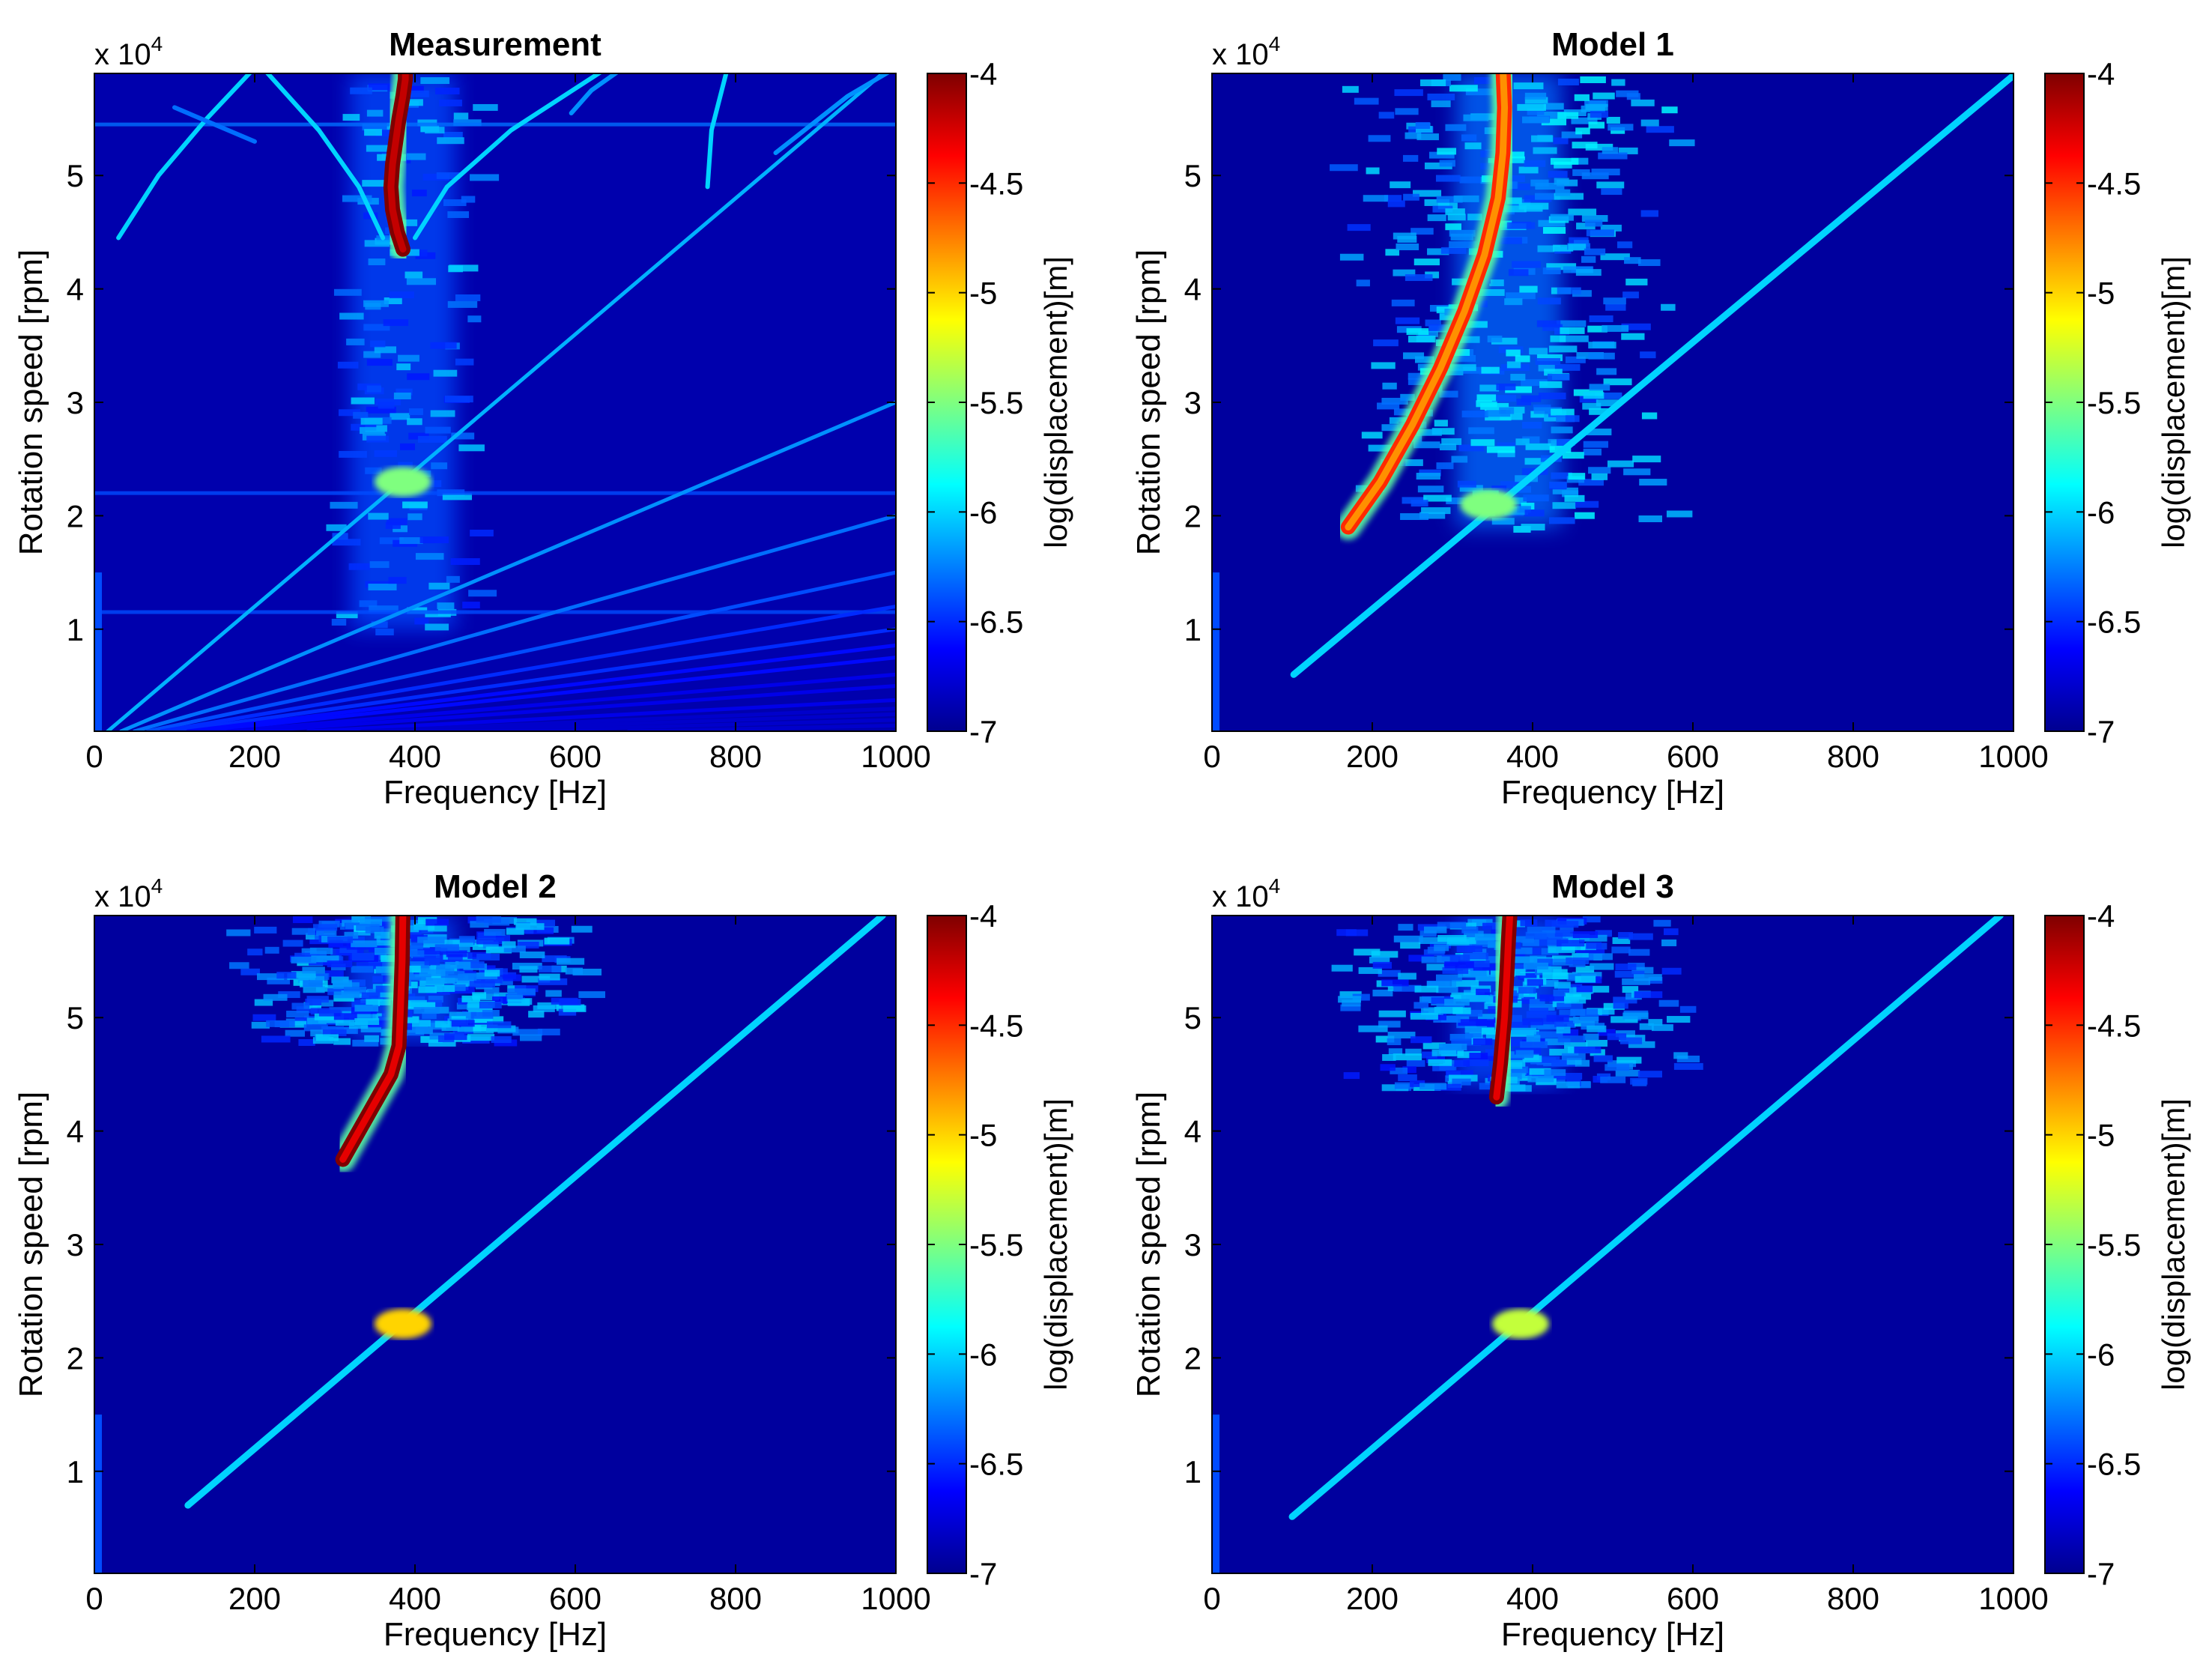 The height and width of the screenshot is (1673, 2212). I want to click on x-tick-label: 200, so click(254, 1599).